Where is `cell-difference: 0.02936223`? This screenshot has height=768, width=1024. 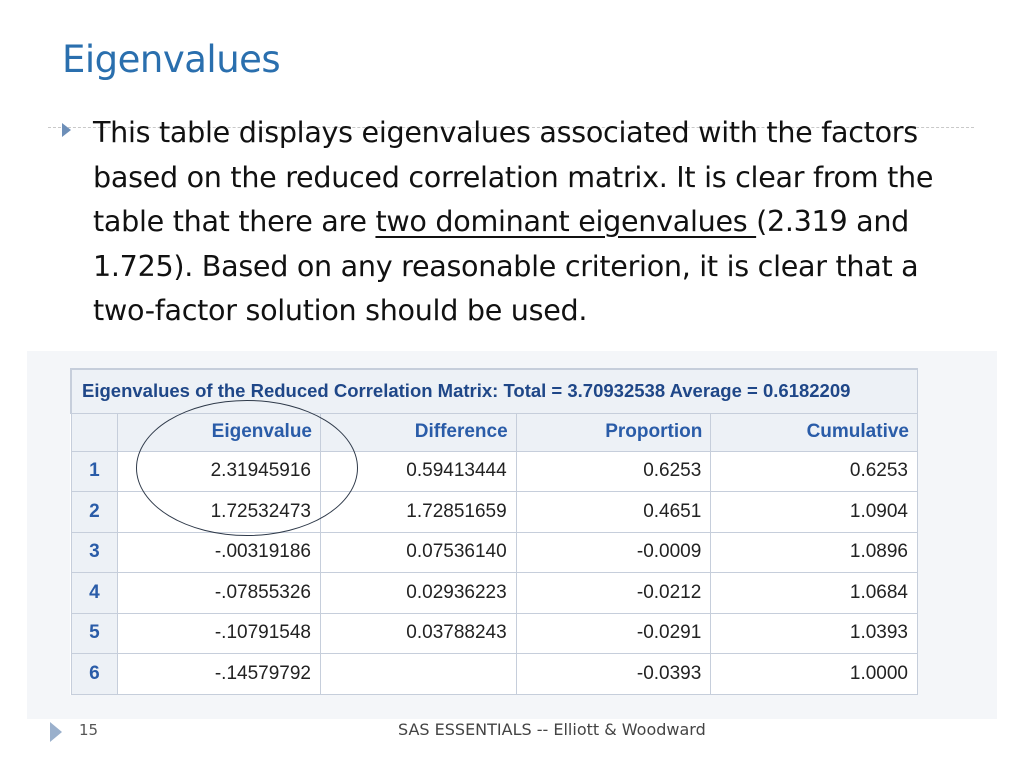
cell-difference: 0.02936223 is located at coordinates (418, 593).